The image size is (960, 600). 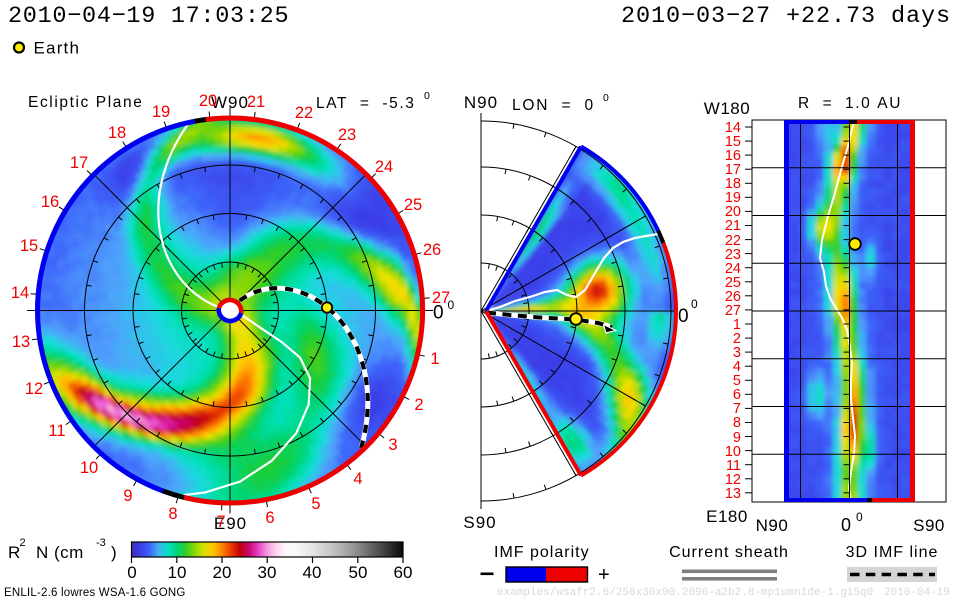 I want to click on svg-text: 30, so click(x=267, y=572).